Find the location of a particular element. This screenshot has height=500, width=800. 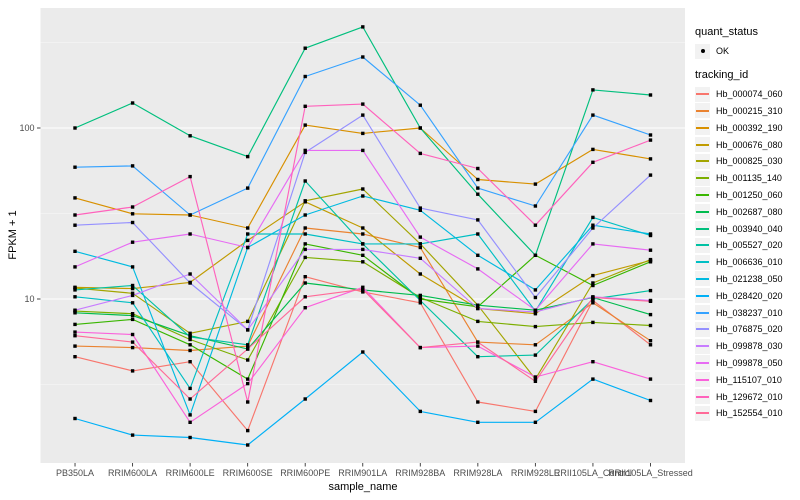

legend-label: Hb_001250_060 is located at coordinates (749, 194).